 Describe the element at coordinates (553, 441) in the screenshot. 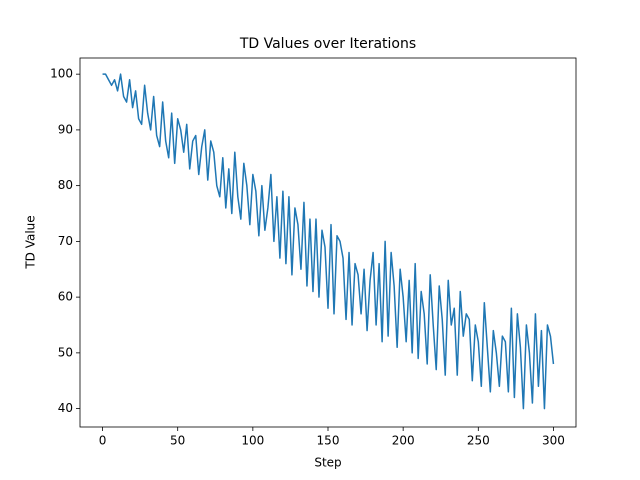

I see `x-tick-label: 300` at that location.